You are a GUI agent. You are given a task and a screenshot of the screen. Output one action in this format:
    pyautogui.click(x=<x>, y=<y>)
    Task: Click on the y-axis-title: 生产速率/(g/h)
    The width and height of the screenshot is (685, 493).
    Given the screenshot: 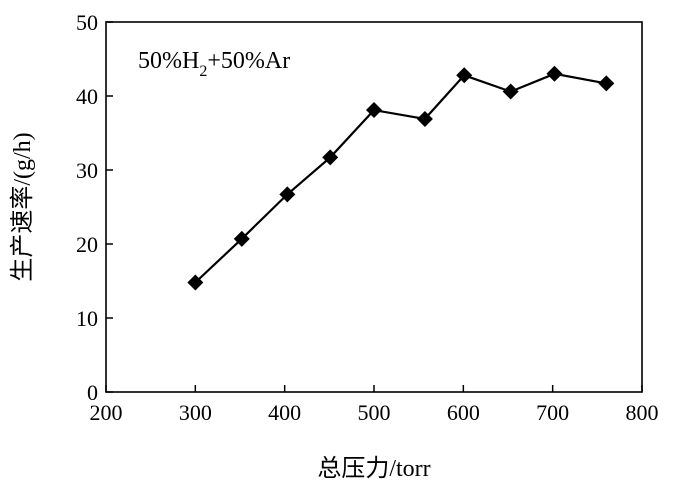 What is the action you would take?
    pyautogui.click(x=22, y=206)
    